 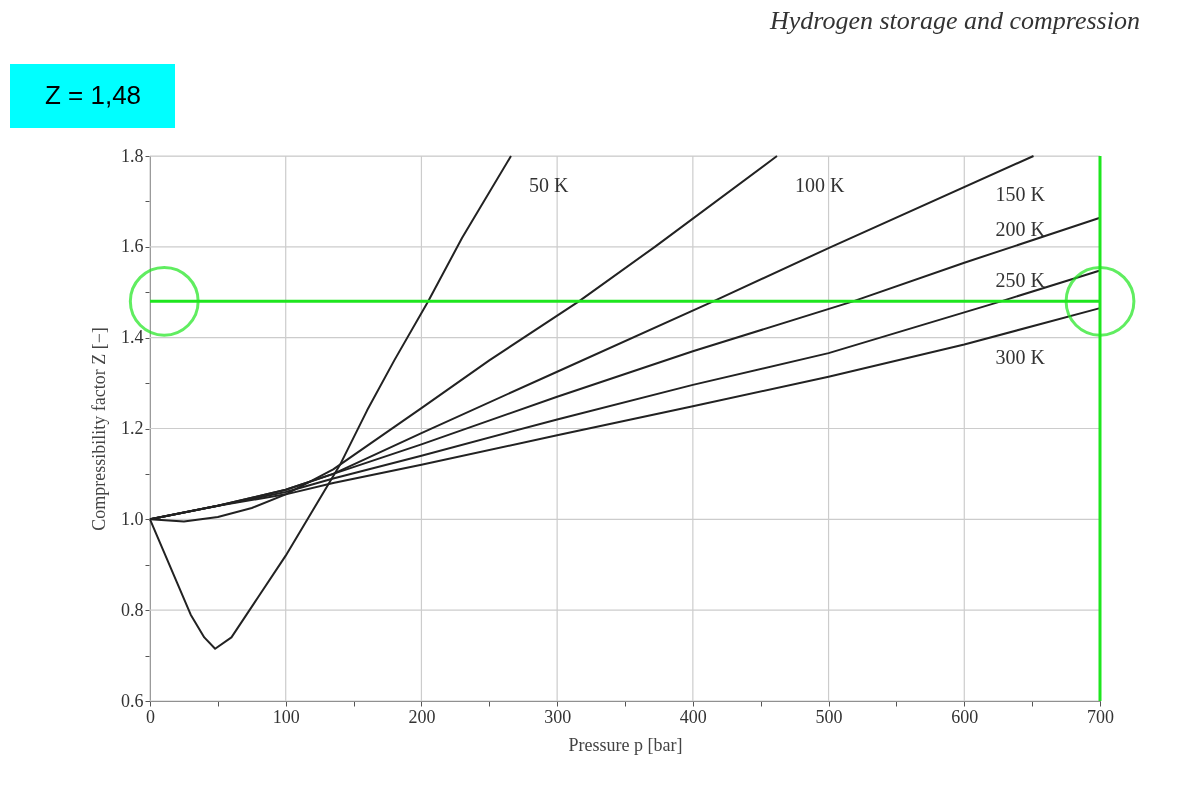 What do you see at coordinates (693, 716) in the screenshot?
I see `x-tick-label: 400` at bounding box center [693, 716].